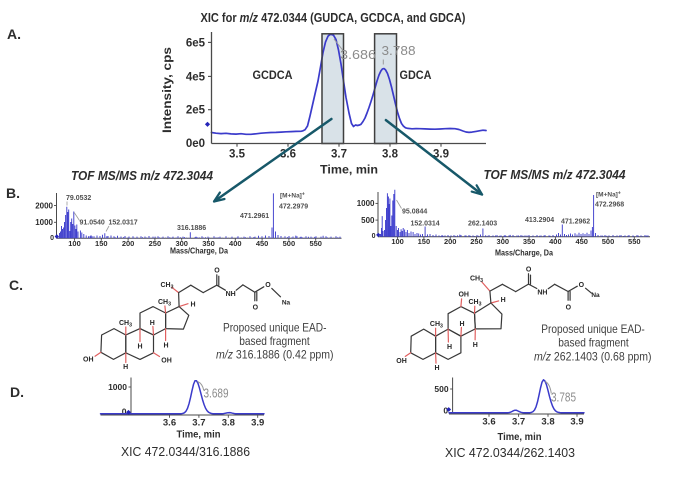 This screenshot has width=674, height=478. I want to click on svg-text: 4e5, so click(196, 77).